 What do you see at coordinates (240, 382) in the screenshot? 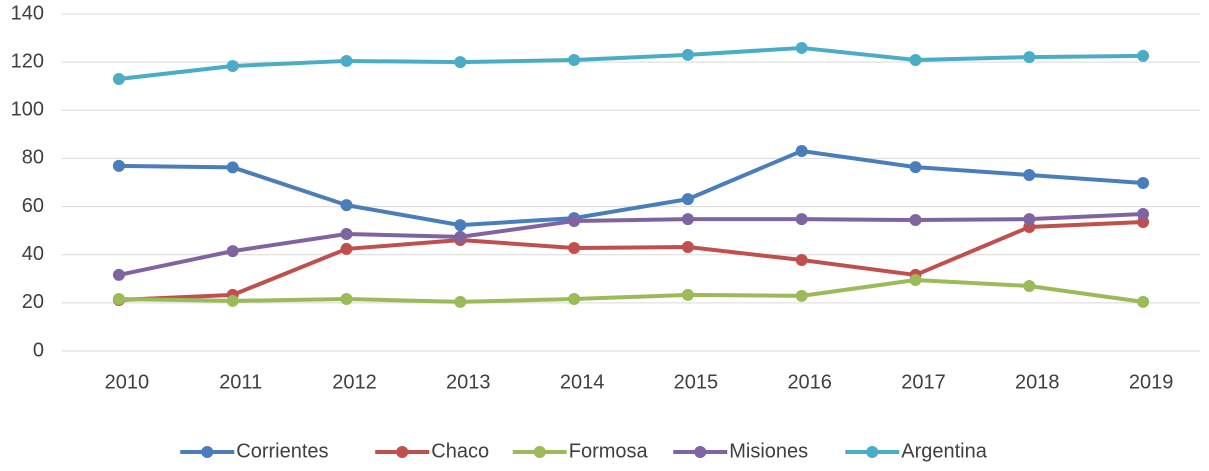
I see `x-tick-label: 2011` at bounding box center [240, 382].